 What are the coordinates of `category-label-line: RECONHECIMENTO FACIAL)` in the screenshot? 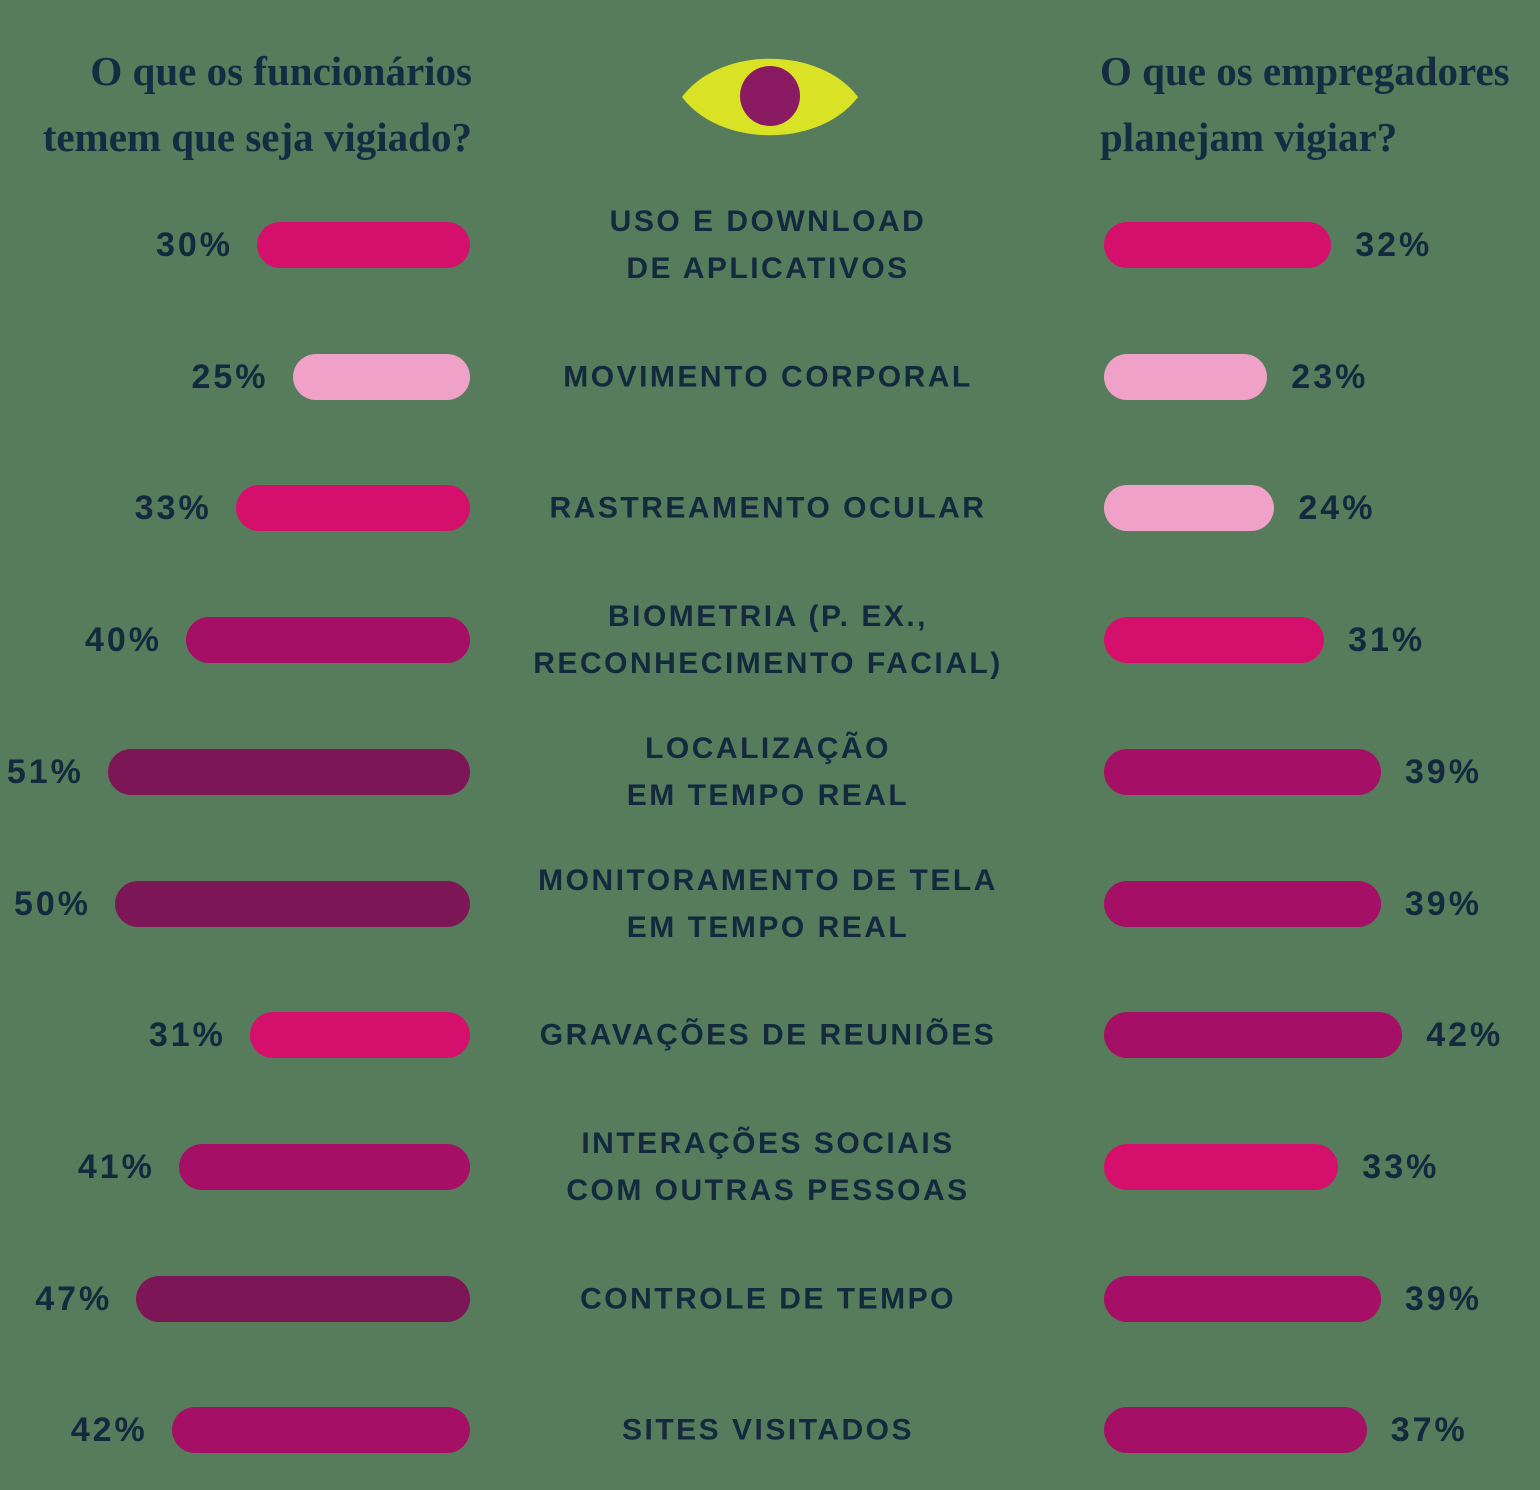 It's located at (768, 664).